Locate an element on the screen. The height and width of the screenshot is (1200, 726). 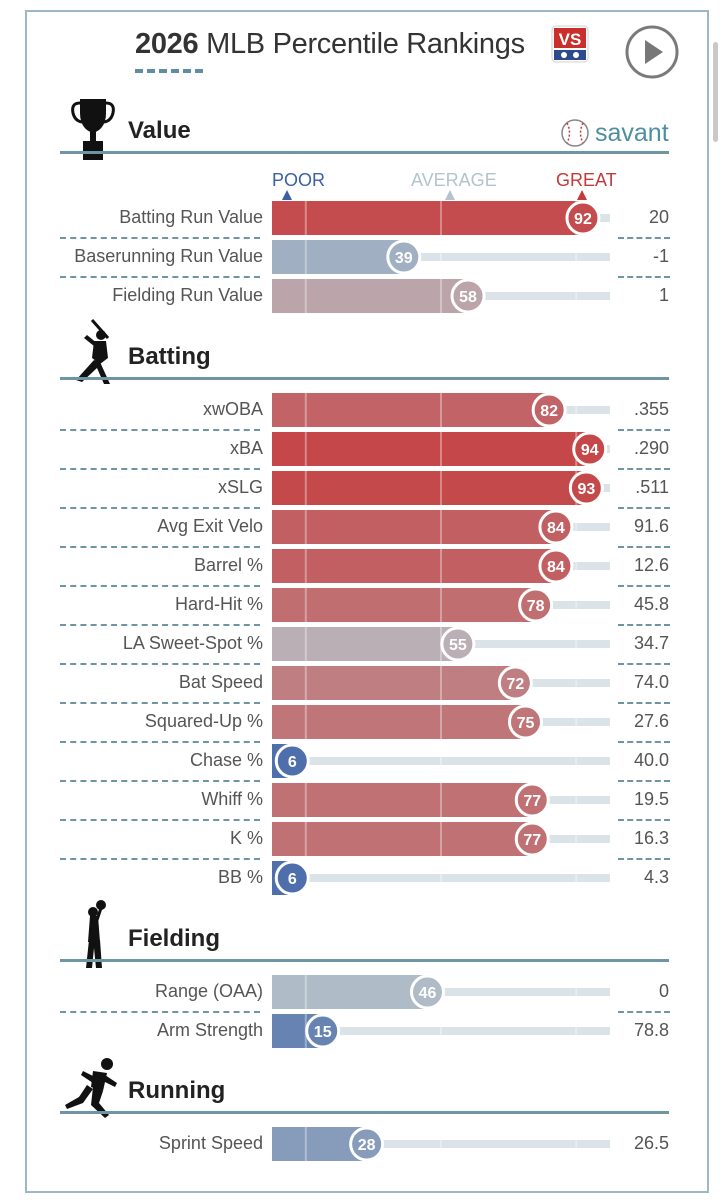
scale-markers is located at coordinates (434, 195).